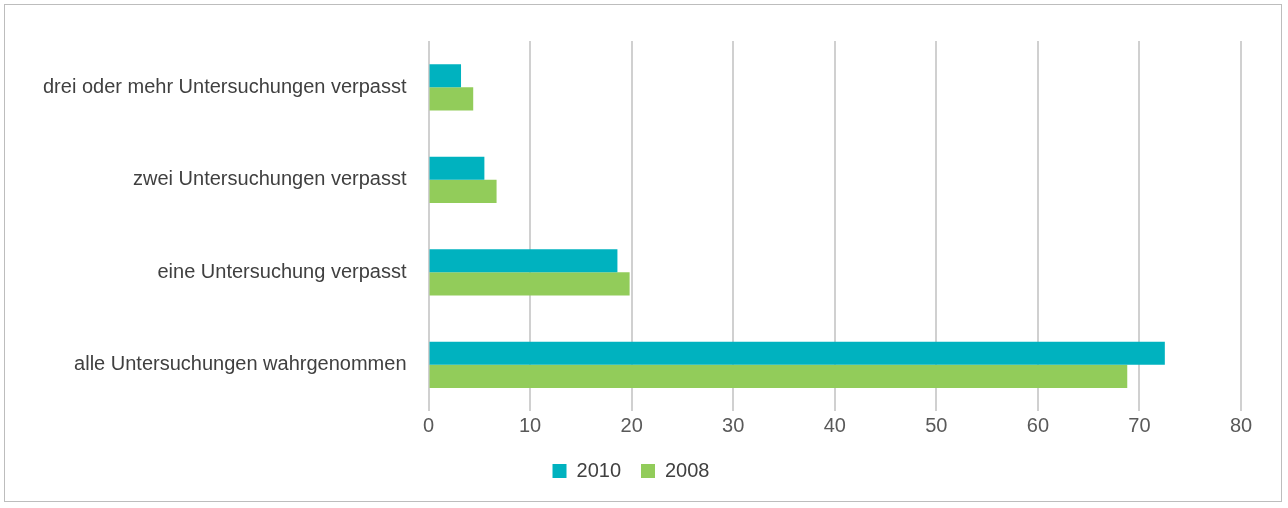 This screenshot has width=1288, height=508. What do you see at coordinates (282, 270) in the screenshot?
I see `y-tick-label: eine Untersuchung verpasst` at bounding box center [282, 270].